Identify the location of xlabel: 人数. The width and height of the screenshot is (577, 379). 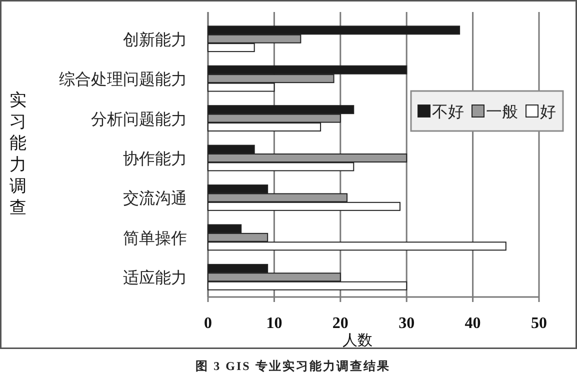
(357, 341).